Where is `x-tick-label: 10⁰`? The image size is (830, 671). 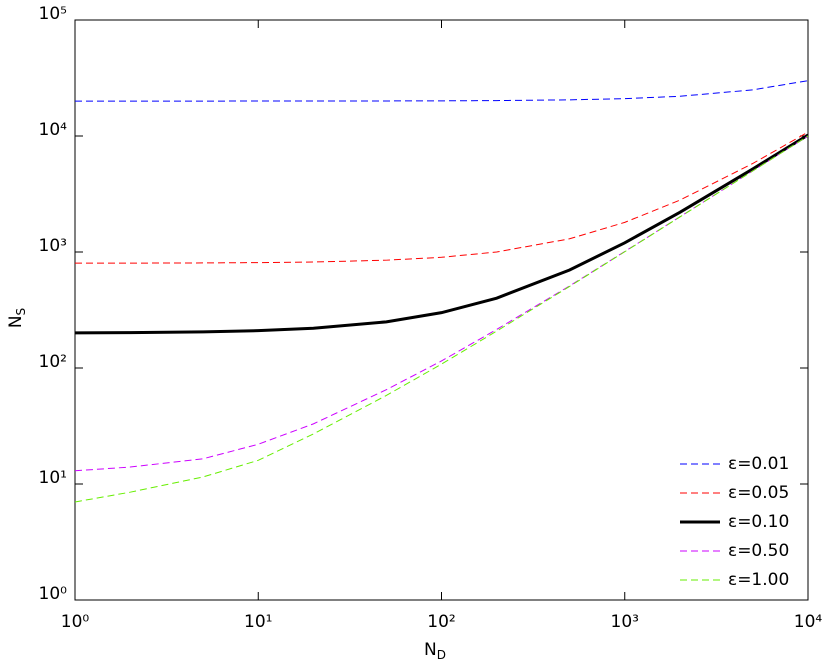 x-tick-label: 10⁰ is located at coordinates (75, 622).